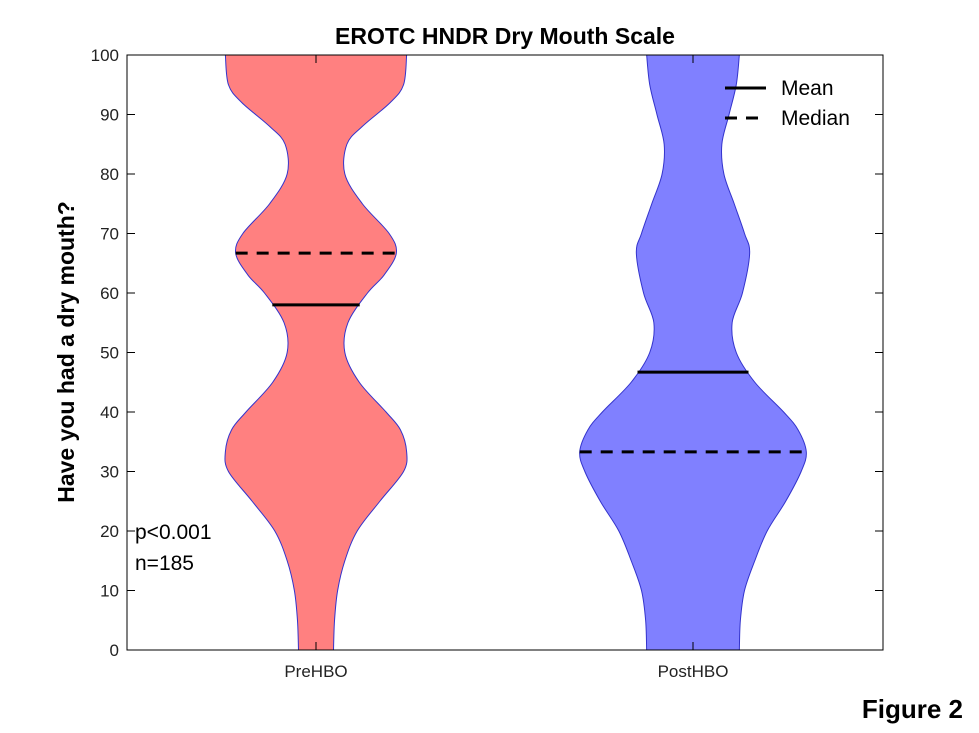 The height and width of the screenshot is (733, 979). Describe the element at coordinates (109, 591) in the screenshot. I see `y-tick-label: 10` at that location.